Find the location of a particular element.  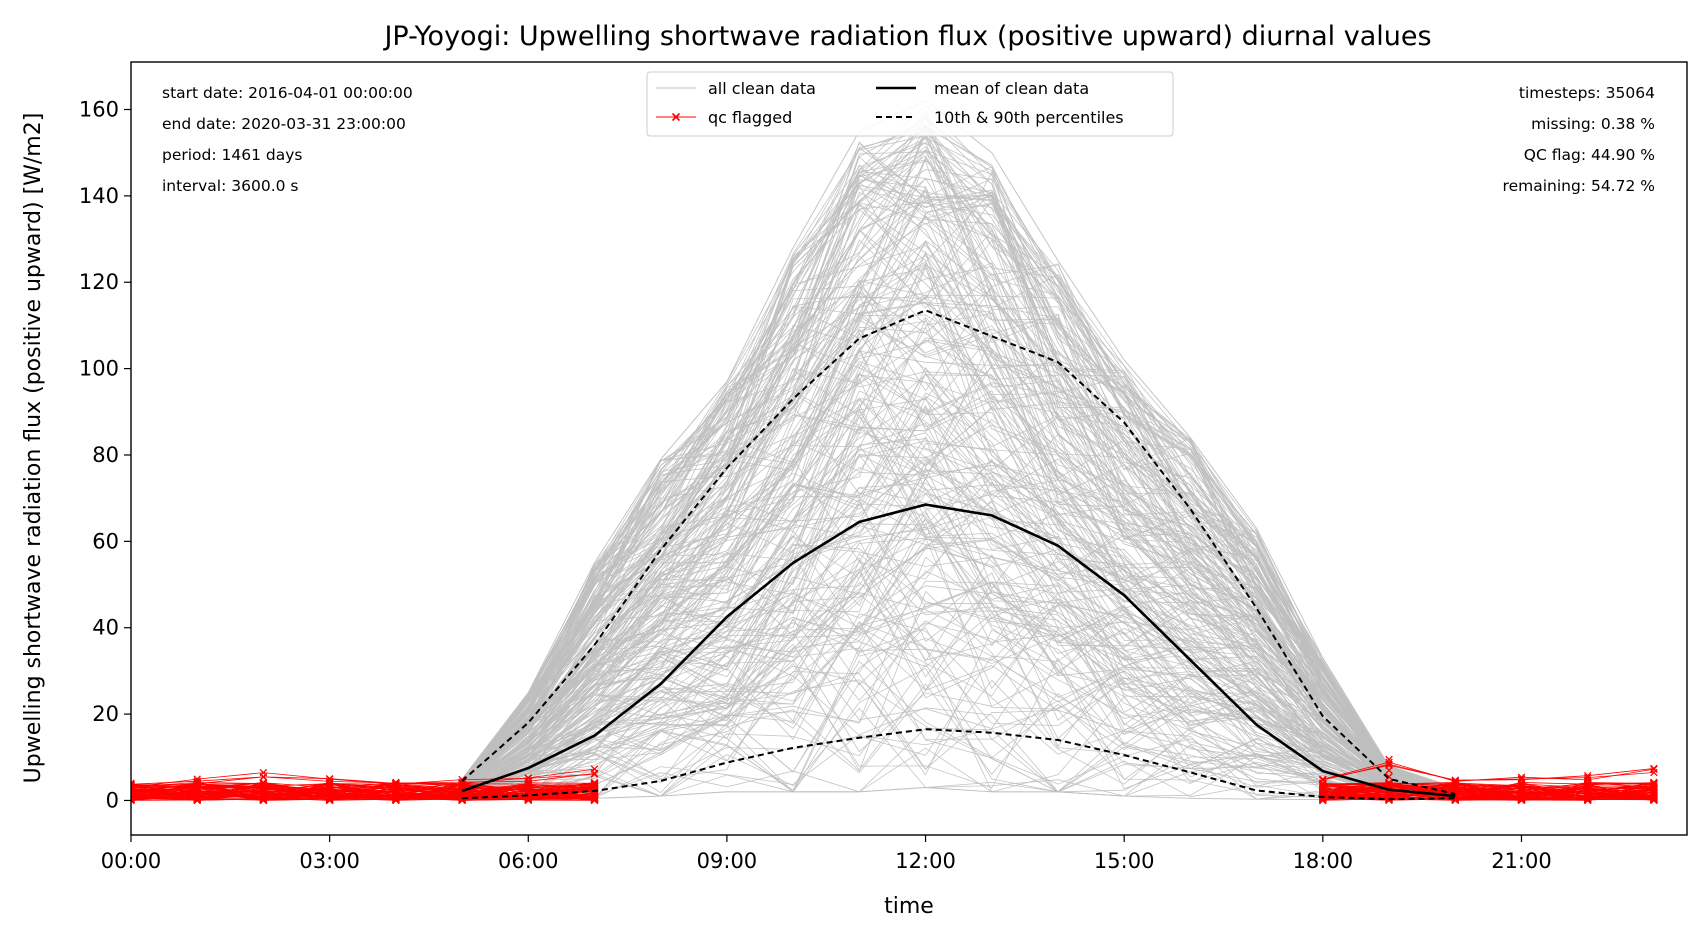

y-tick-label: 0 is located at coordinates (112, 800).